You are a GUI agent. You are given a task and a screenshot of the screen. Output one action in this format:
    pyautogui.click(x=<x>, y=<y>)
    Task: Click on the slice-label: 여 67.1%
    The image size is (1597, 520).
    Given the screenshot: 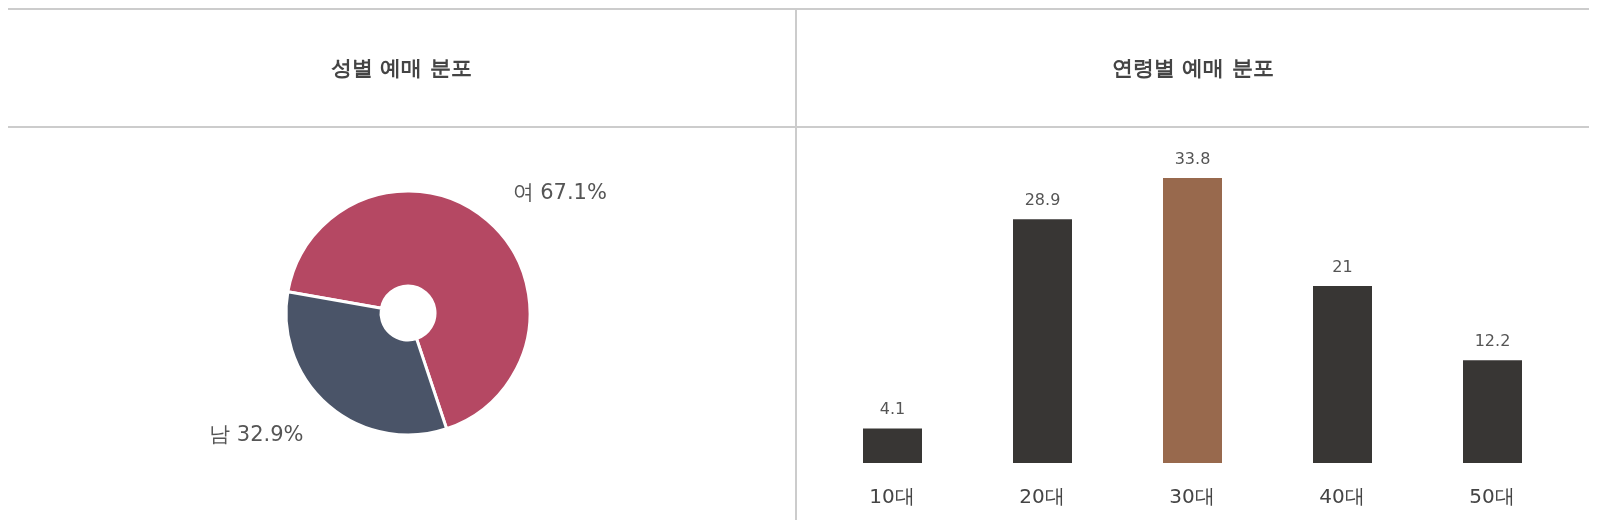 What is the action you would take?
    pyautogui.click(x=559, y=191)
    